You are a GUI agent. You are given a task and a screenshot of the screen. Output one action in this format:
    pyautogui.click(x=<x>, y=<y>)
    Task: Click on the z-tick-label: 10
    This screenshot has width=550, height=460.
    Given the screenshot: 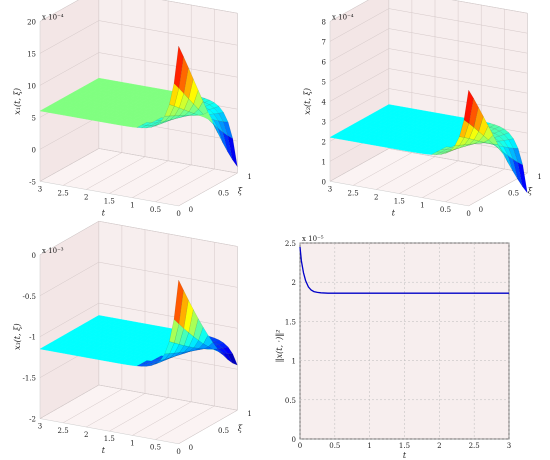 What is the action you would take?
    pyautogui.click(x=31, y=86)
    